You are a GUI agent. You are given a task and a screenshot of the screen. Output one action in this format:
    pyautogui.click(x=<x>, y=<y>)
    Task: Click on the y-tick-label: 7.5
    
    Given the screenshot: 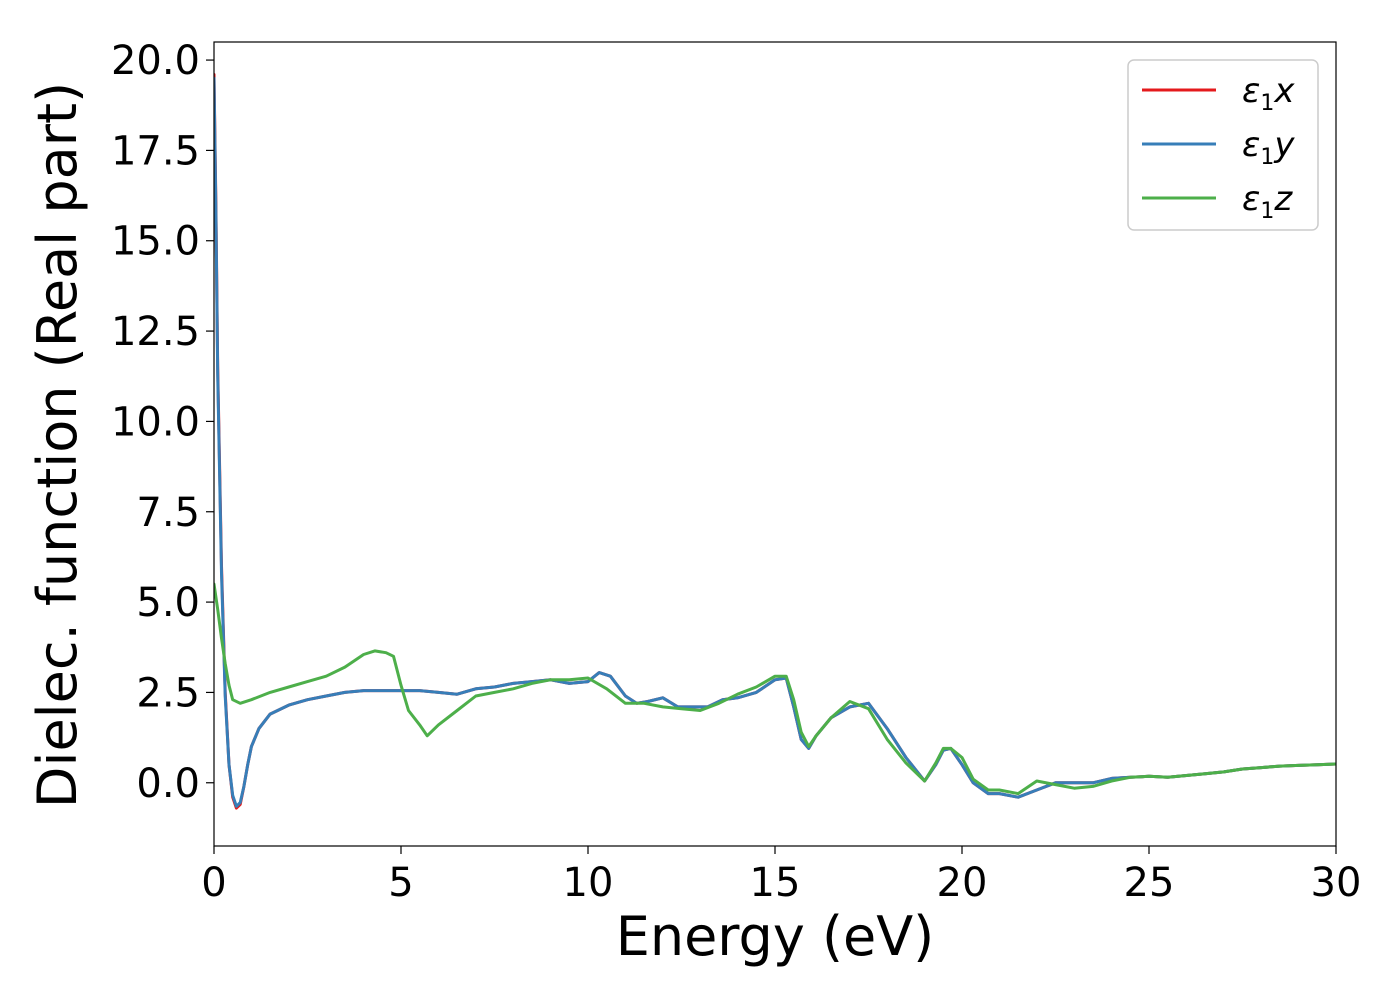 What is the action you would take?
    pyautogui.click(x=168, y=513)
    